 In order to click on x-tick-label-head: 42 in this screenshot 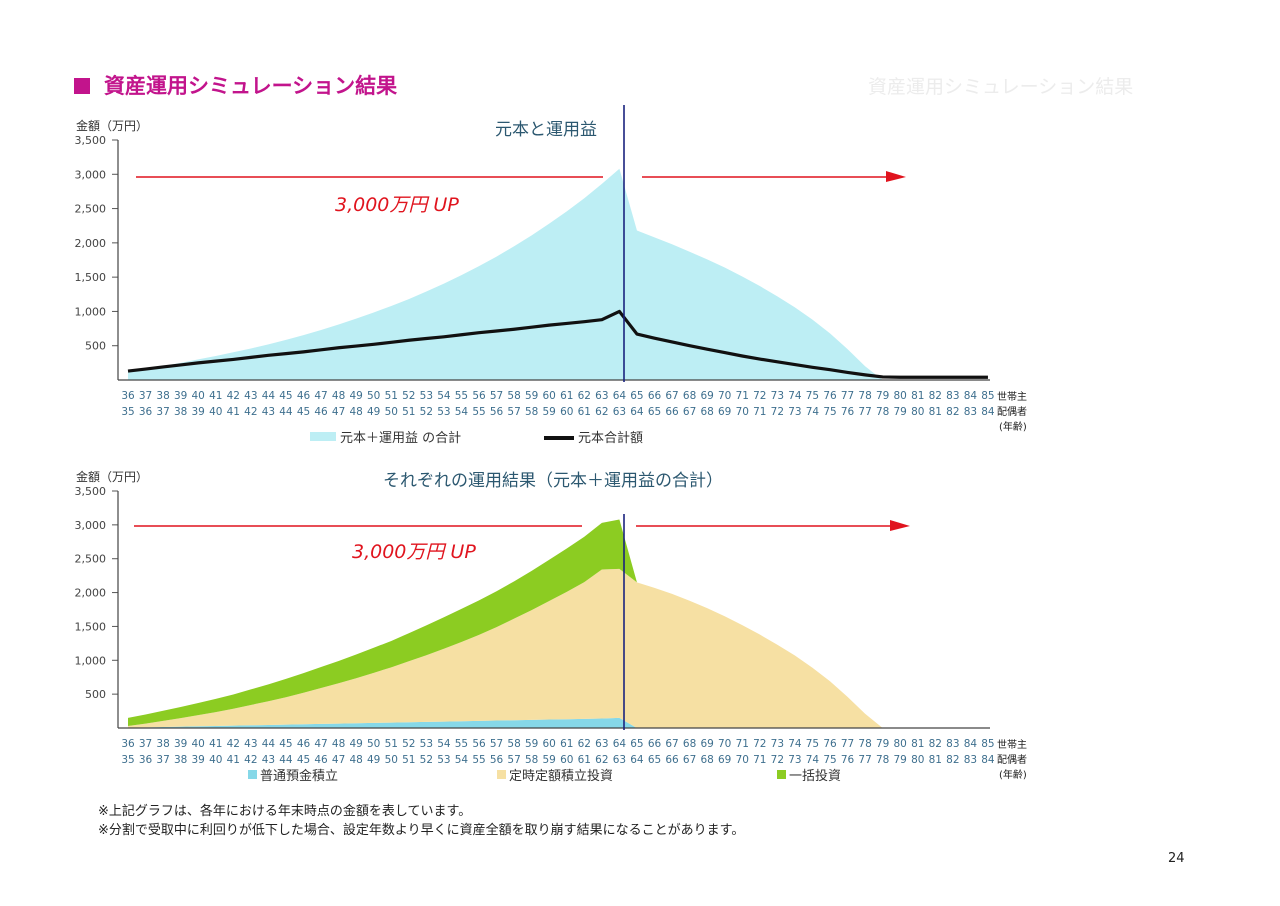, I will do `click(233, 396)`.